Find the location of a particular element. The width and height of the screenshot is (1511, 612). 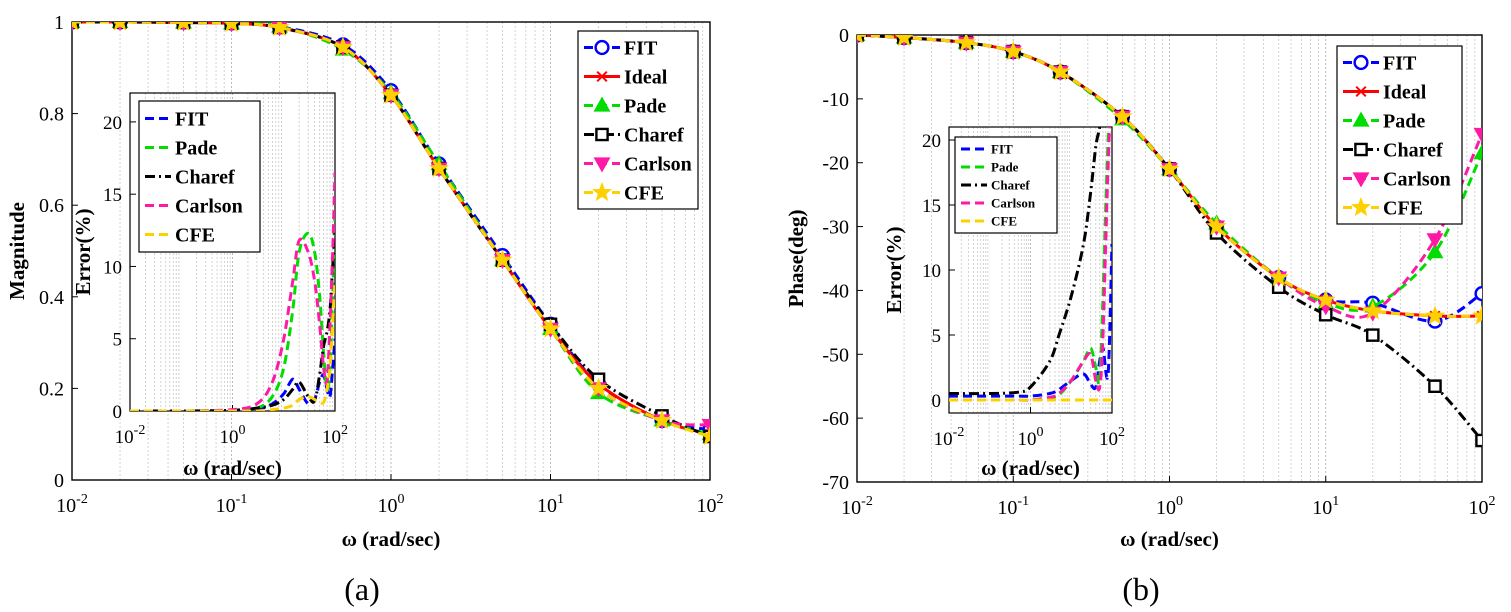

b_inset-legend: FIT Pade Charef Carlson CFE is located at coordinates (1006, 185).